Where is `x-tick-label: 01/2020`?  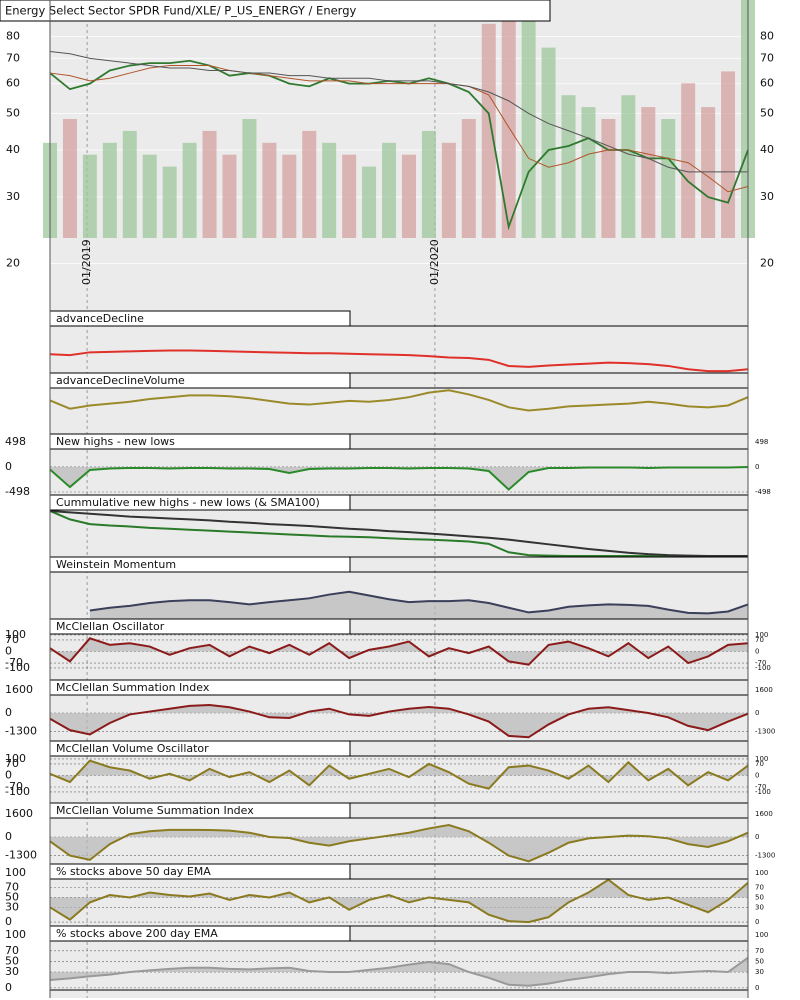 x-tick-label: 01/2020 is located at coordinates (434, 262).